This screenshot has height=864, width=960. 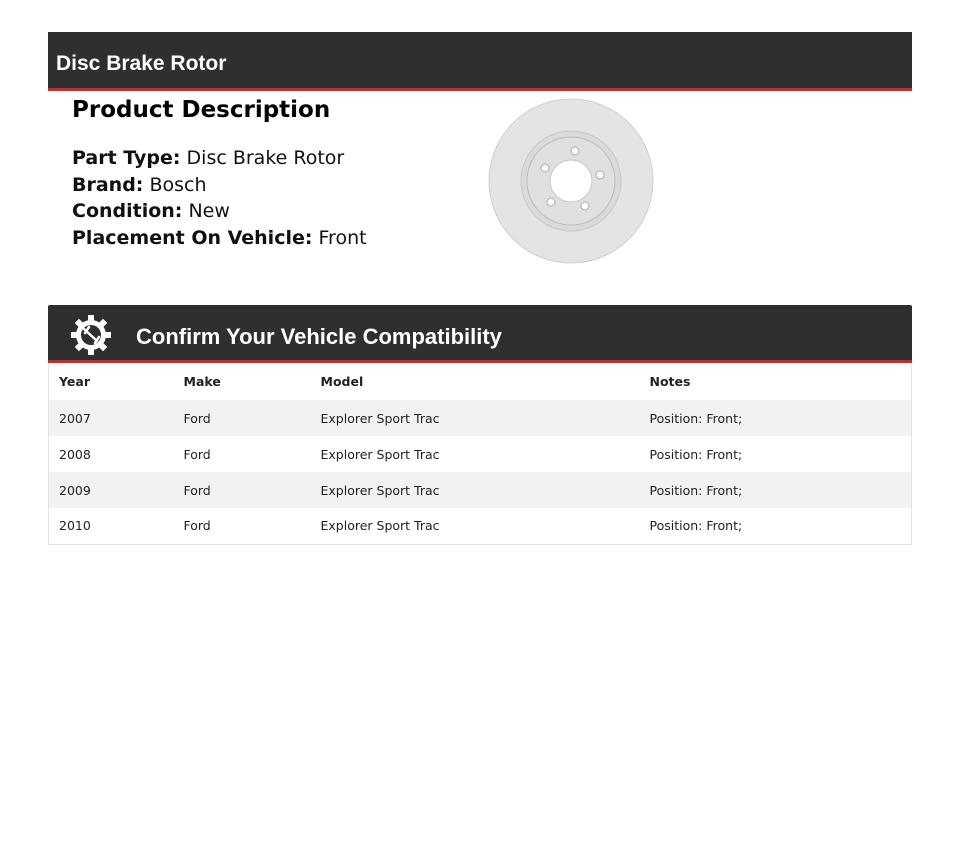 What do you see at coordinates (111, 418) in the screenshot?
I see `cell-year: 2007` at bounding box center [111, 418].